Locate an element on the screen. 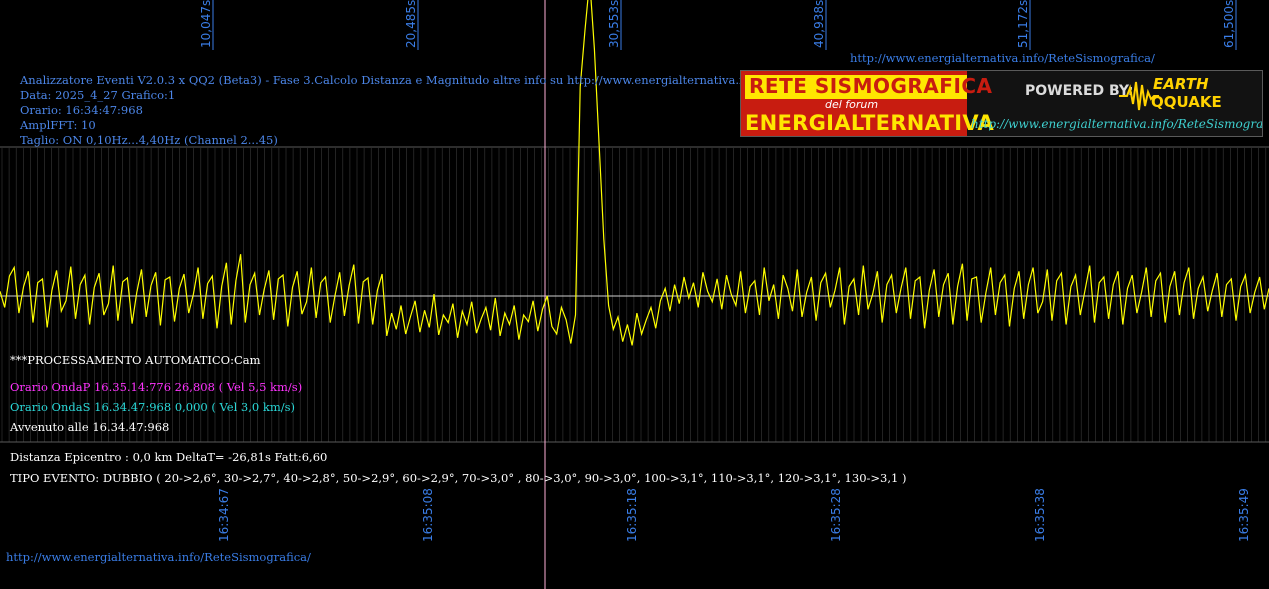  top-tick-label: 51,172s is located at coordinates (1023, 24).